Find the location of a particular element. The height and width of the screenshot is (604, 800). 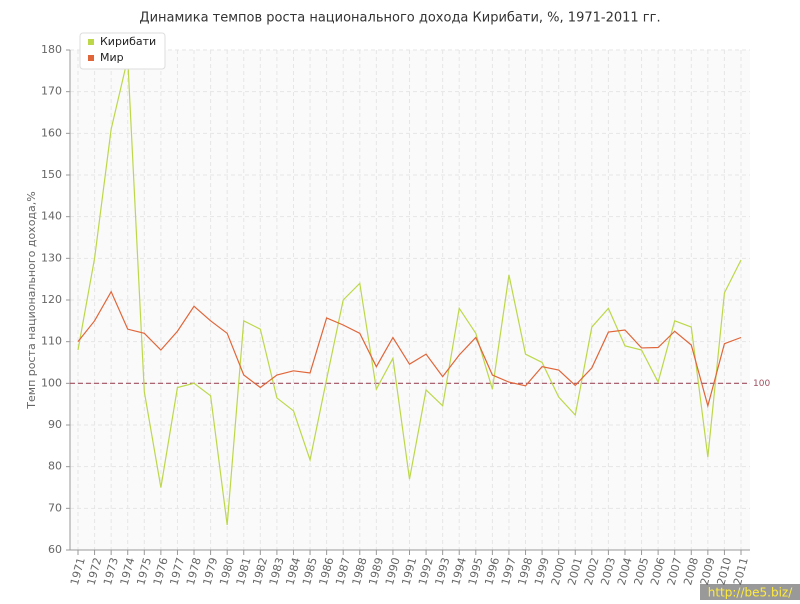

y-tick-label: 80 is located at coordinates (55, 466).